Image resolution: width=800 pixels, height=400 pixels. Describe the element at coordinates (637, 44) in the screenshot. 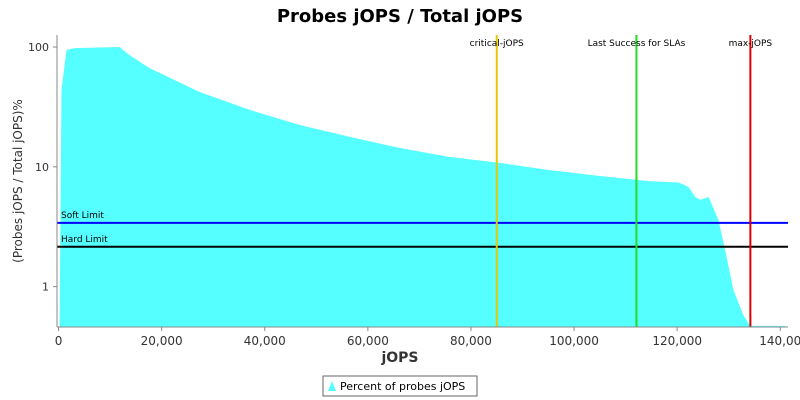

I see `marker-label: Last Success for SLAs` at that location.